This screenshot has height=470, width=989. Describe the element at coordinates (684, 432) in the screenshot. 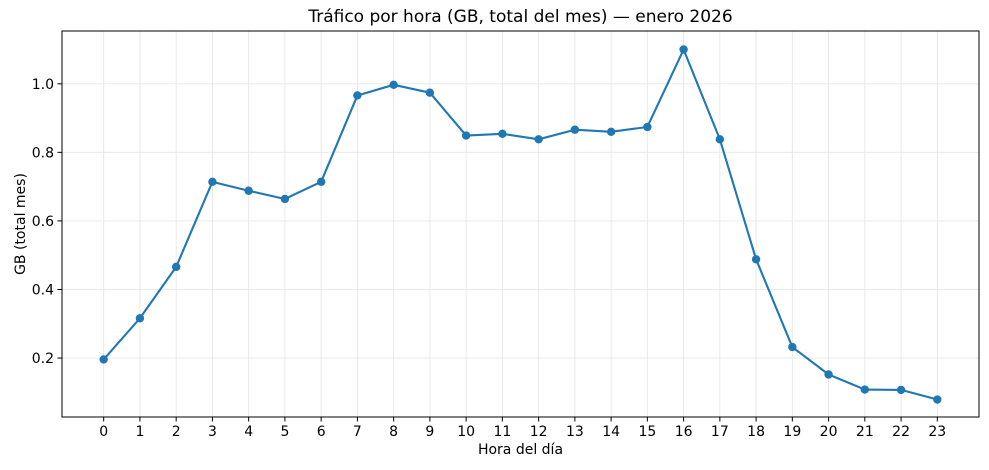

I see `x-tick-label: 16` at that location.